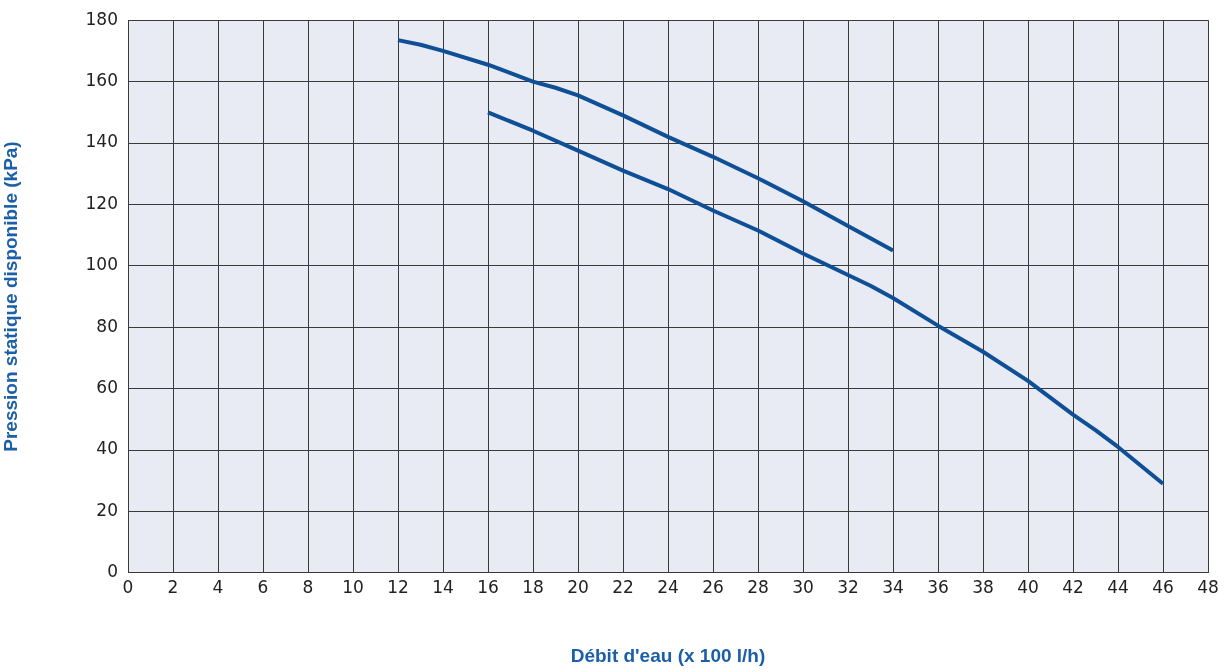 This screenshot has height=672, width=1228. What do you see at coordinates (101, 141) in the screenshot?
I see `y-tick-label: 140` at bounding box center [101, 141].